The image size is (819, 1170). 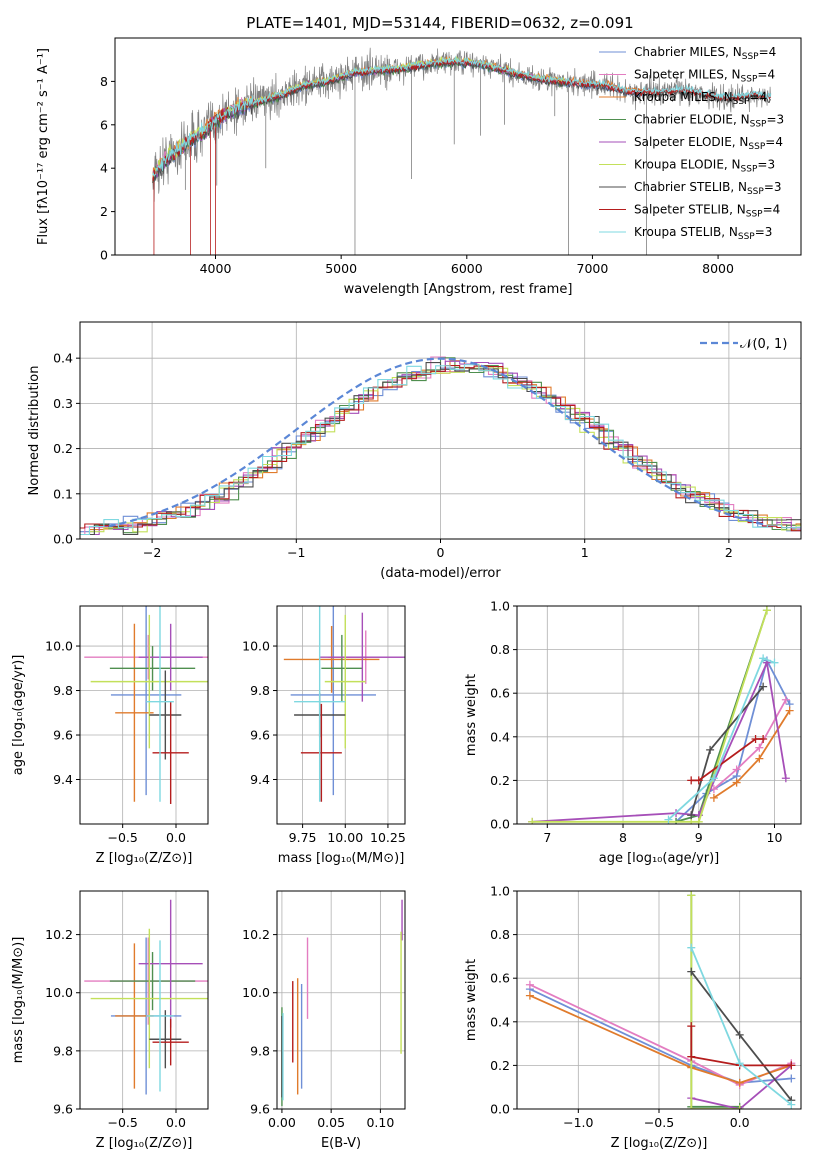 What do you see at coordinates (104, 168) in the screenshot?
I see `y-tick-label: 4` at bounding box center [104, 168].